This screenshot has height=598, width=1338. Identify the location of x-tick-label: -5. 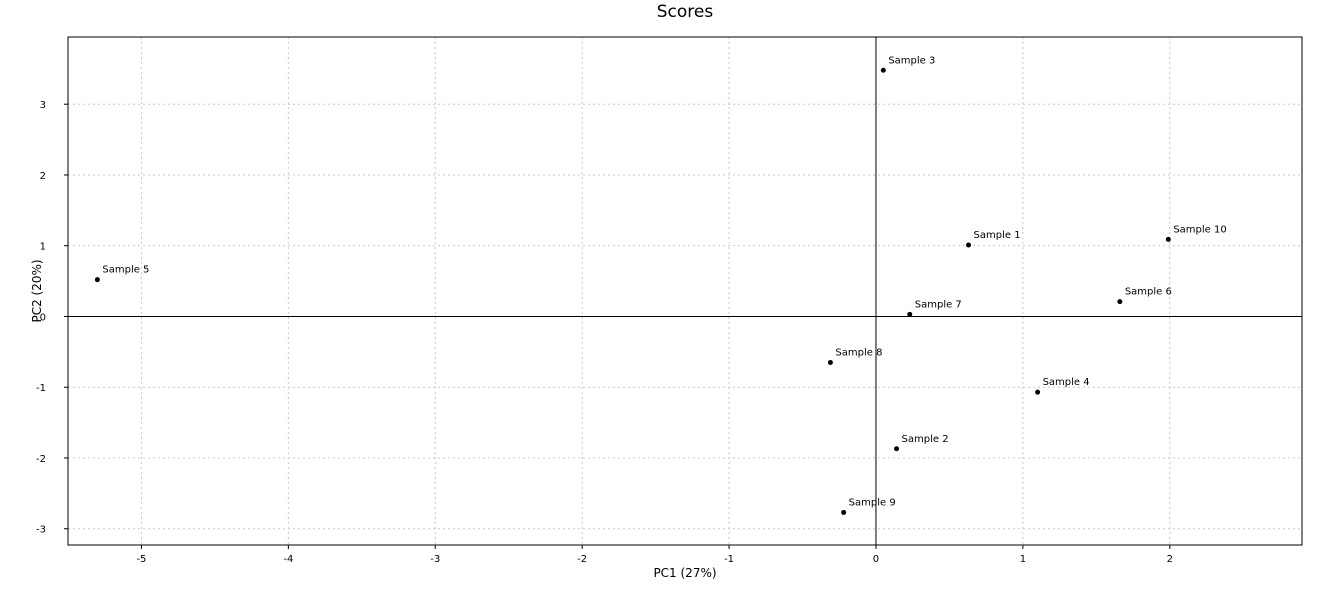
(141, 559).